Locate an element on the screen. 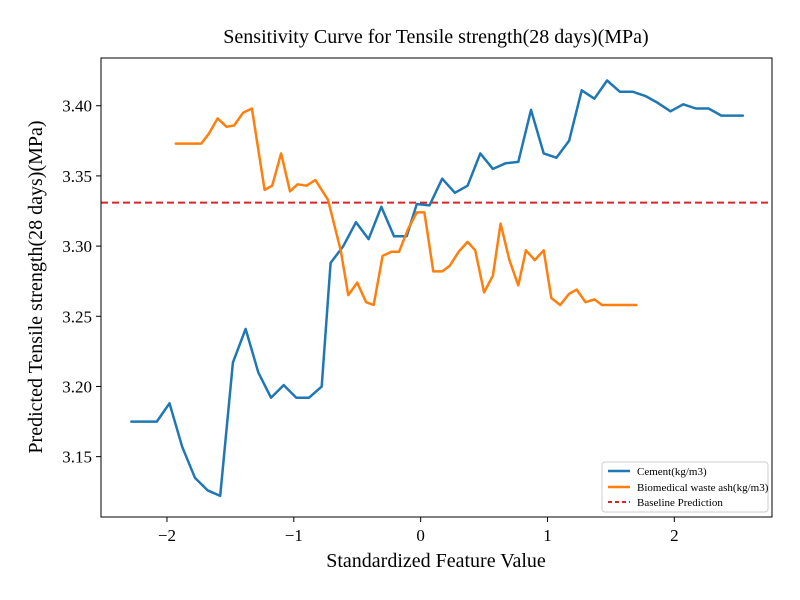 The height and width of the screenshot is (600, 800). legend-box is located at coordinates (685, 487).